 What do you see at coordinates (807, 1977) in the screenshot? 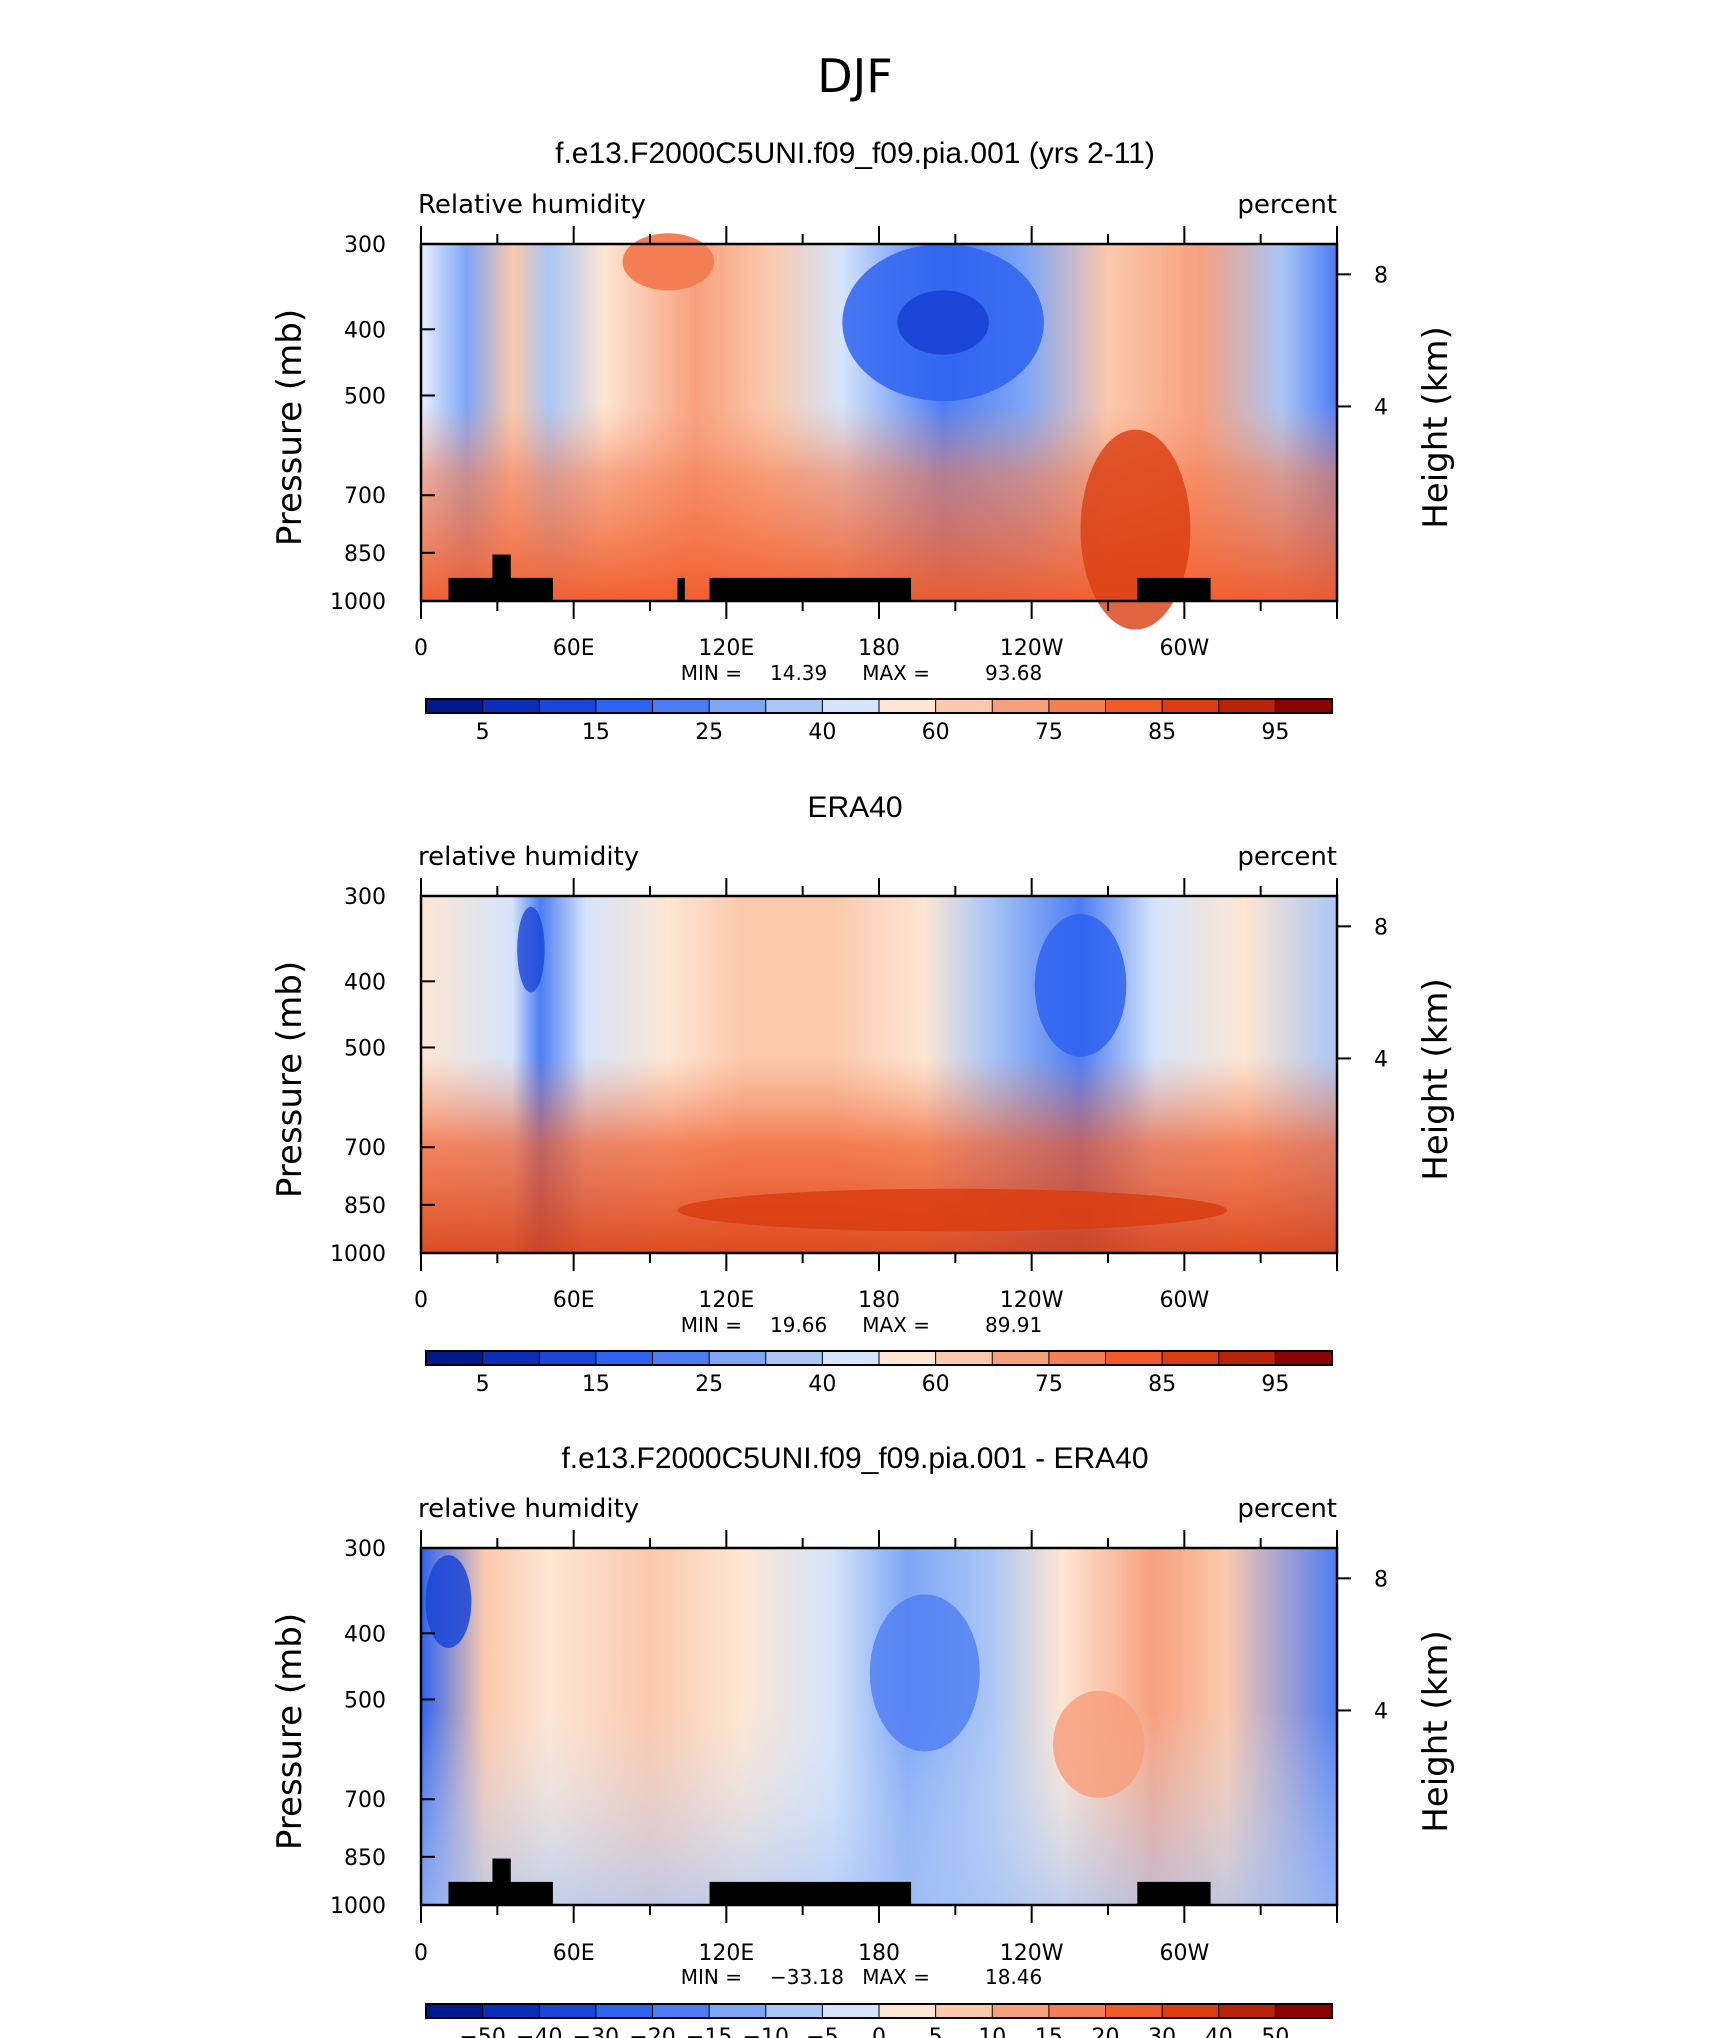
I see `min-value: −33.18` at bounding box center [807, 1977].